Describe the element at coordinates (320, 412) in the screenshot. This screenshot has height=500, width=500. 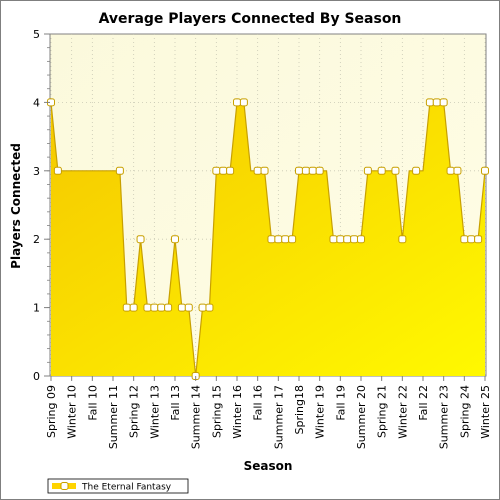
I see `x-tick-label: Winter 19` at that location.